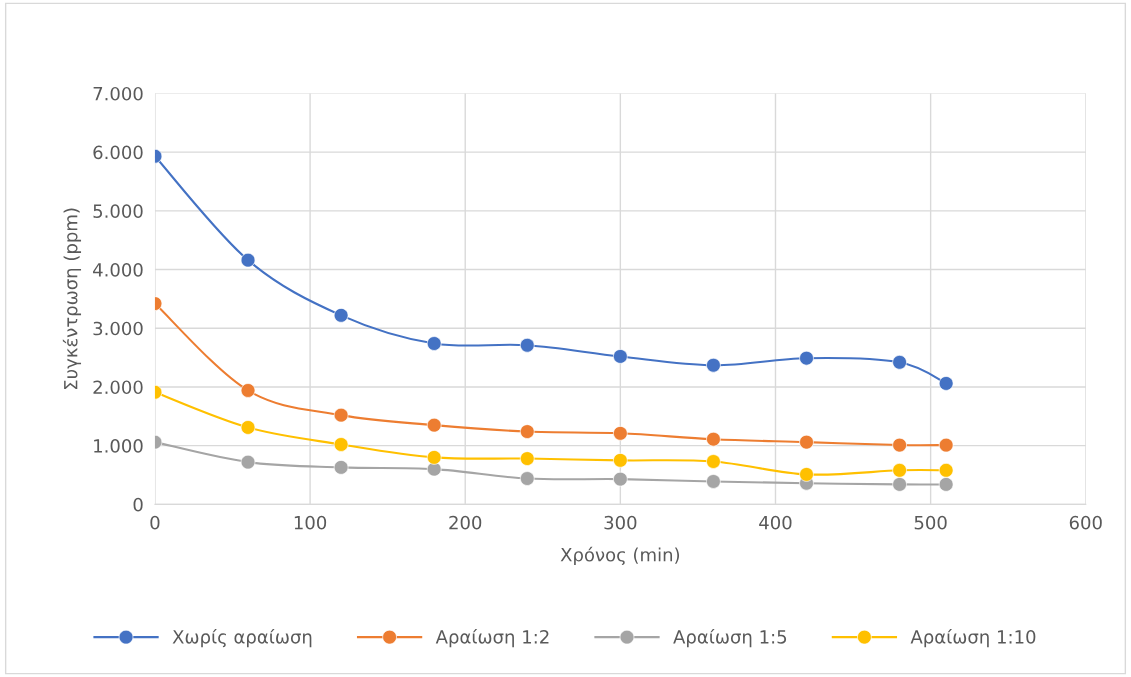 Image resolution: width=1131 pixels, height=677 pixels. I want to click on legend-label: Αραίωση 1:5, so click(730, 638).